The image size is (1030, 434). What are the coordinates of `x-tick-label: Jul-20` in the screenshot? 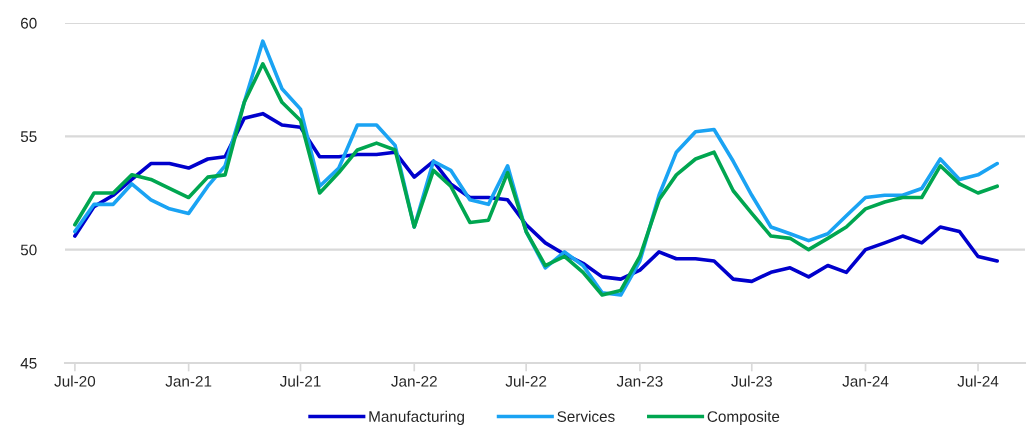 It's located at (75, 381).